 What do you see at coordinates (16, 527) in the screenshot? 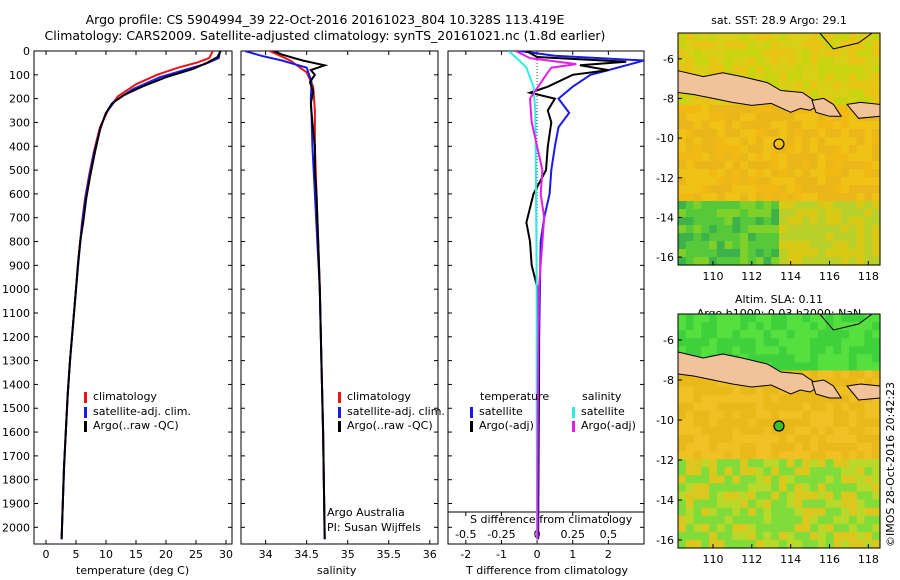
I see `y-tick-label: 2000` at bounding box center [16, 527].